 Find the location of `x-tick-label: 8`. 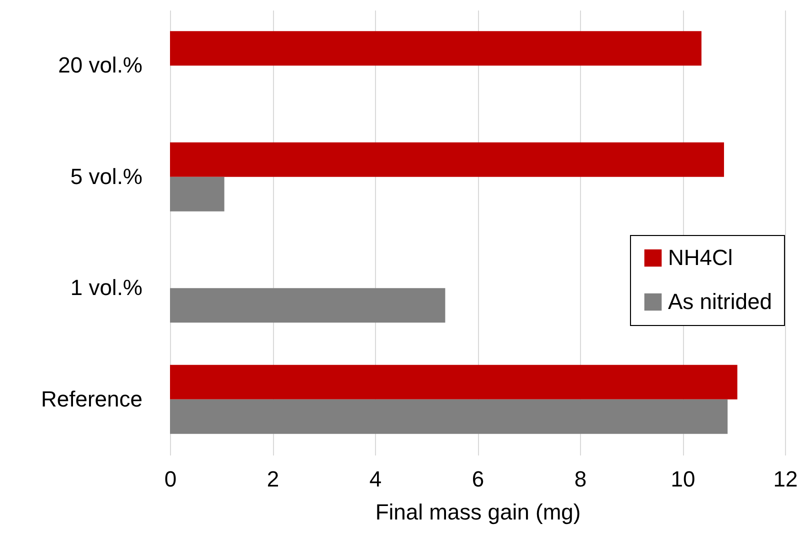

x-tick-label: 8 is located at coordinates (580, 479).